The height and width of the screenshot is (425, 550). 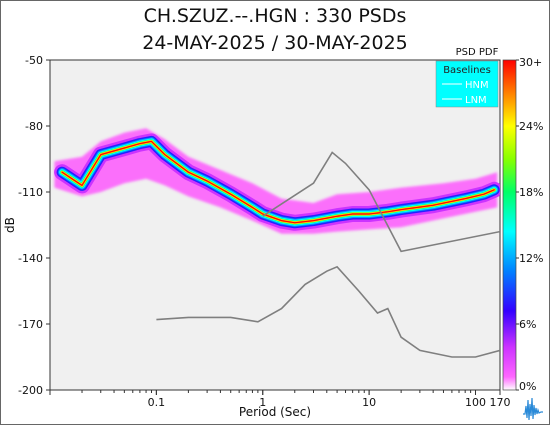 I want to click on y-tick-label: -140, so click(x=30, y=258).